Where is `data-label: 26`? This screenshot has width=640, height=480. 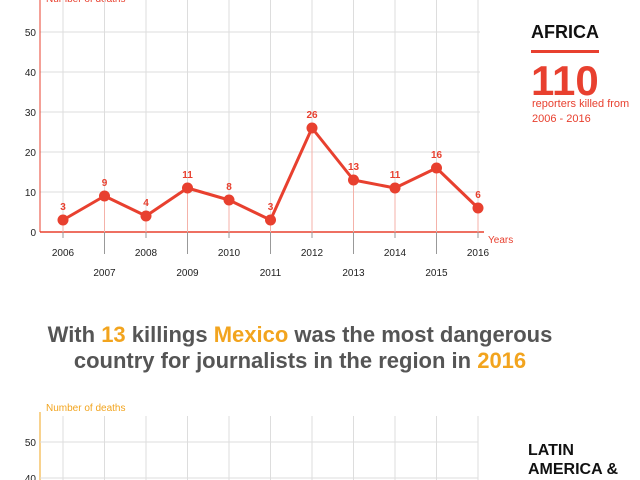
data-label: 26 is located at coordinates (312, 115).